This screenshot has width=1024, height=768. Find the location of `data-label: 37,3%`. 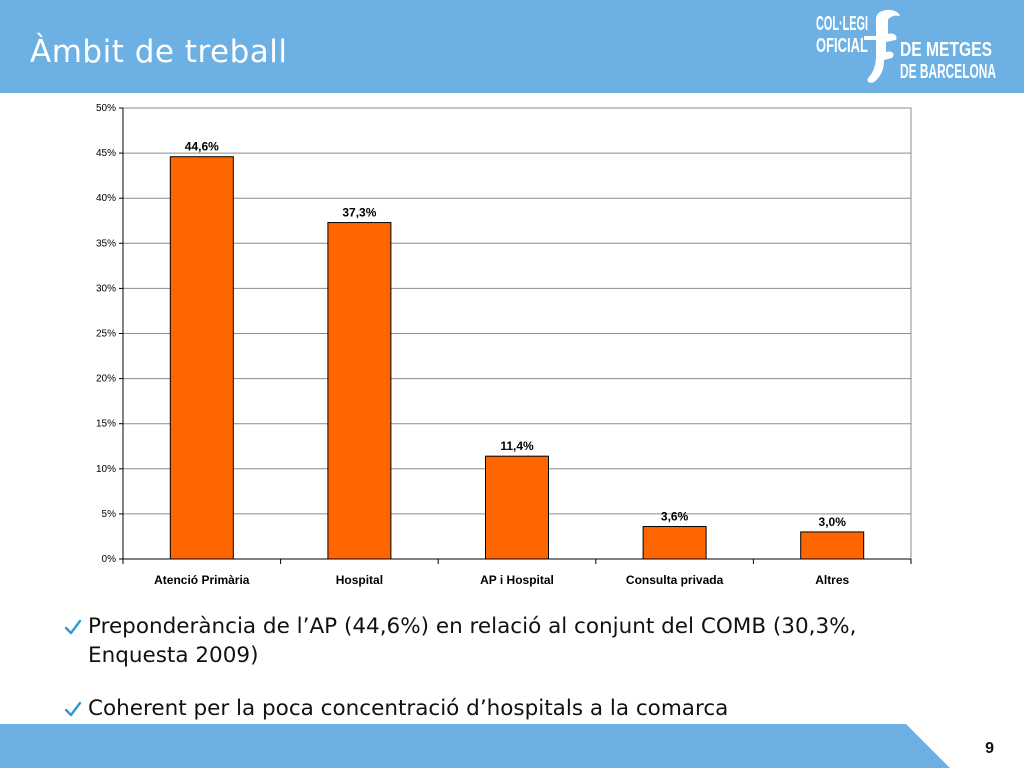

data-label: 37,3% is located at coordinates (359, 213).